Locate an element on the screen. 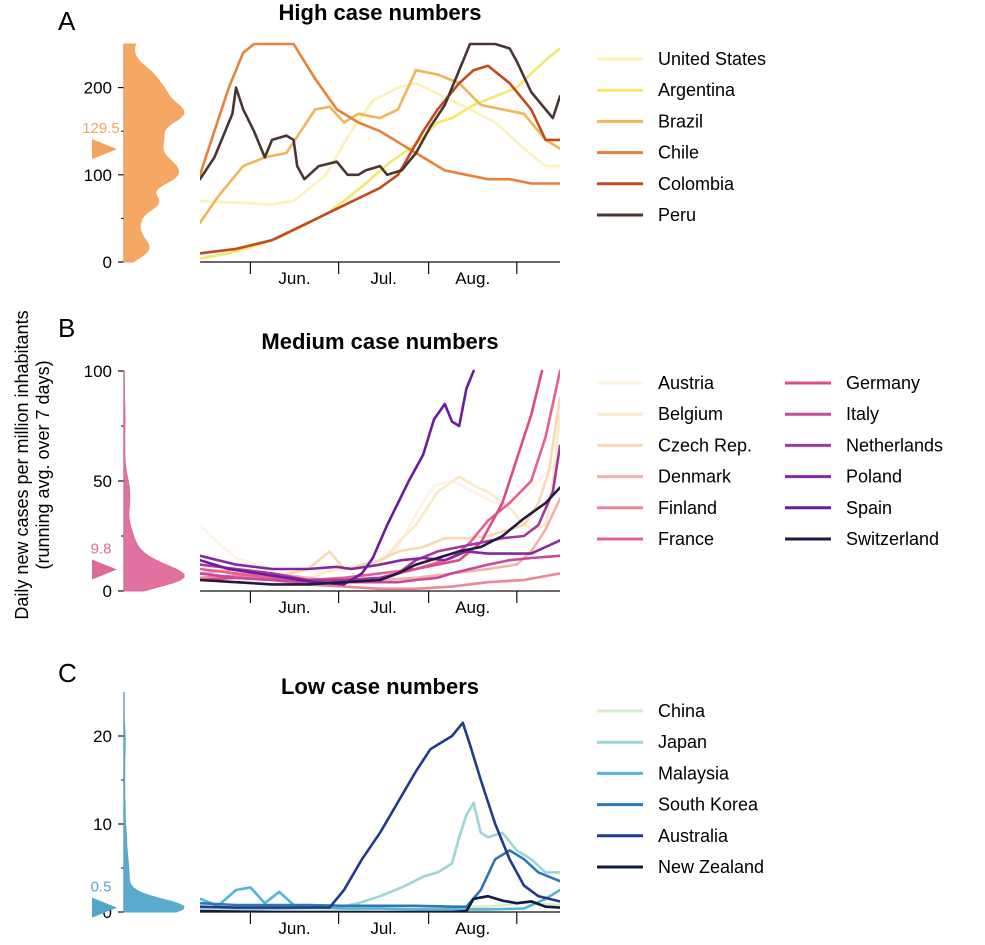 The height and width of the screenshot is (945, 985). legend-label-switzerland: Switzerland is located at coordinates (892, 539).